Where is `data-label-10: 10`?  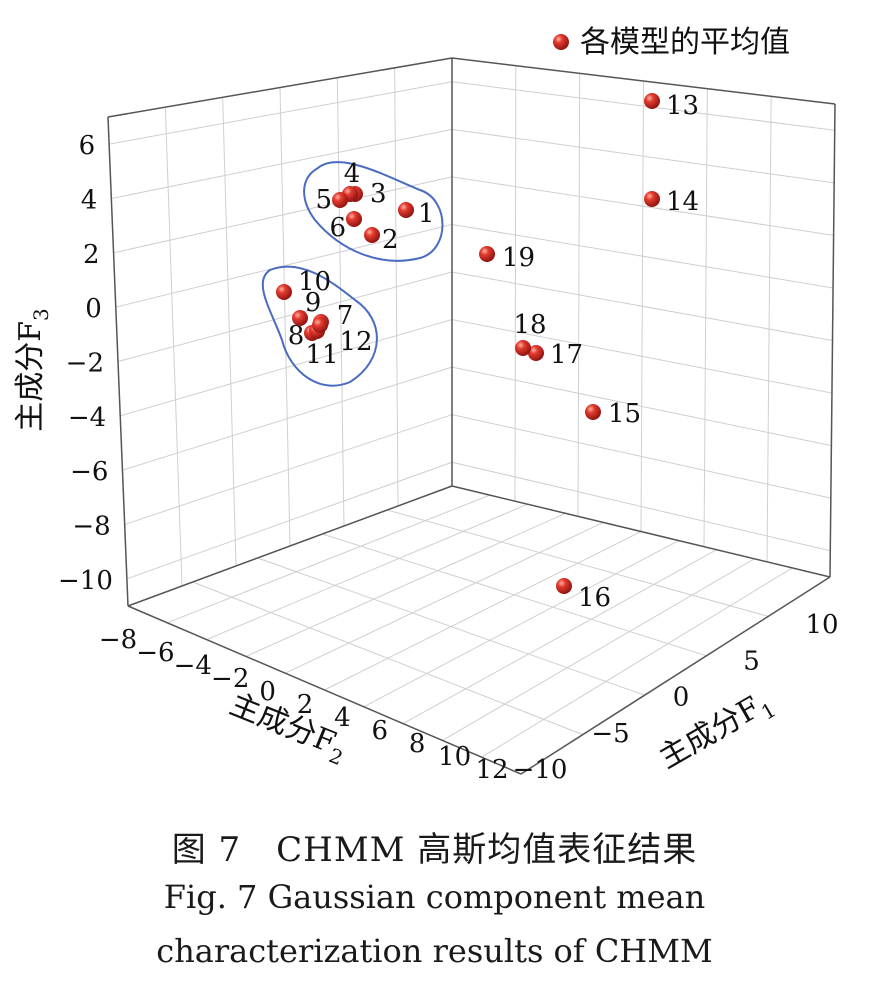
data-label-10: 10 is located at coordinates (314, 282).